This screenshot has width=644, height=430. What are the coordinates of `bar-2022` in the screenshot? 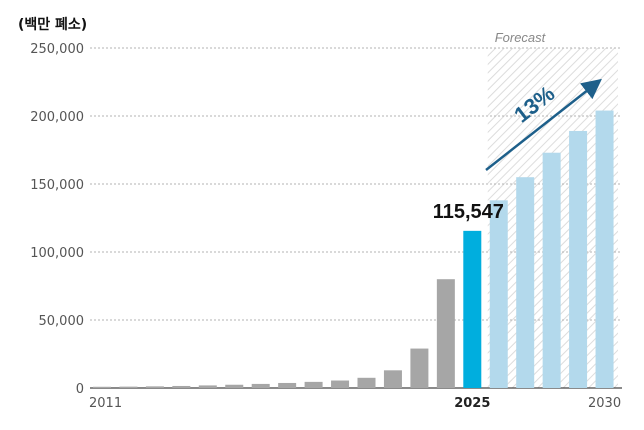 It's located at (392, 379).